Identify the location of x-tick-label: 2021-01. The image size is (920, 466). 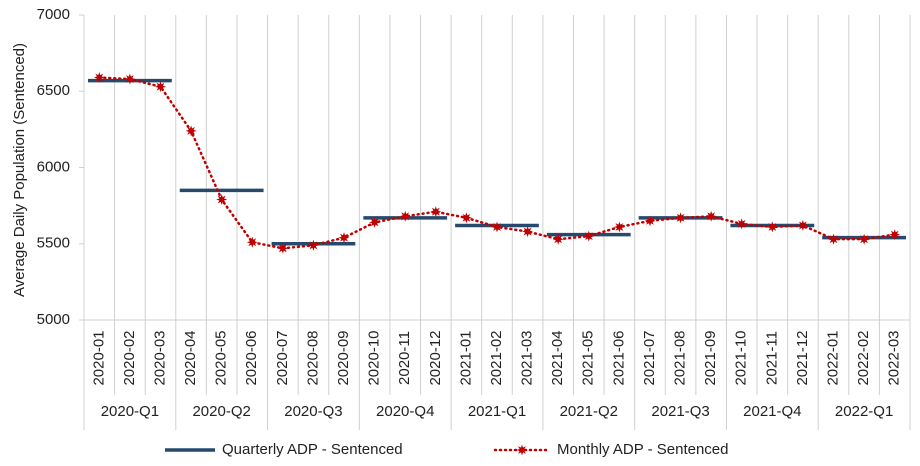
(465, 357).